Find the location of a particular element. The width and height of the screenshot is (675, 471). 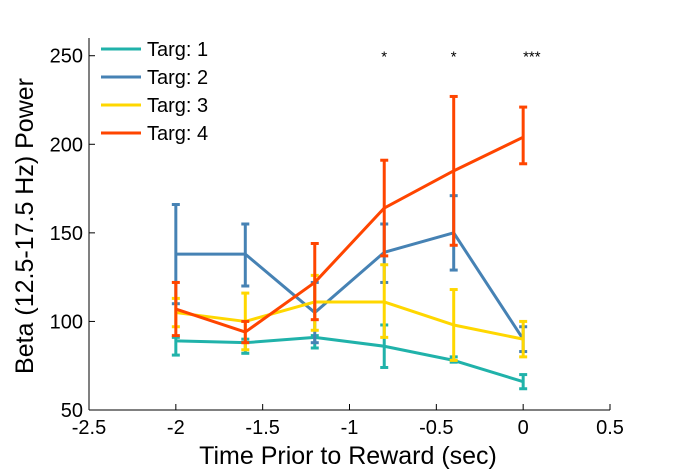

y-tick-label: 250 is located at coordinates (66, 57).